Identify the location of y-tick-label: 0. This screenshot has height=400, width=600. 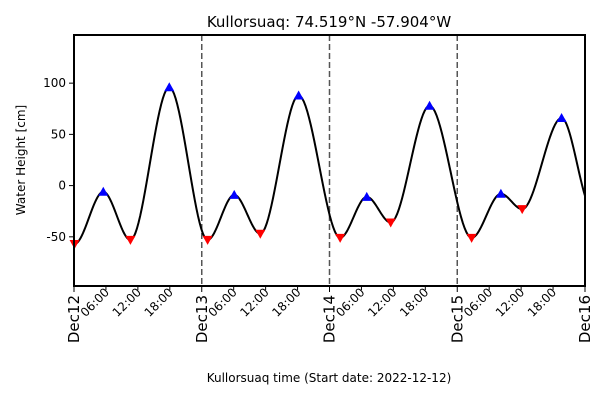
(62, 186).